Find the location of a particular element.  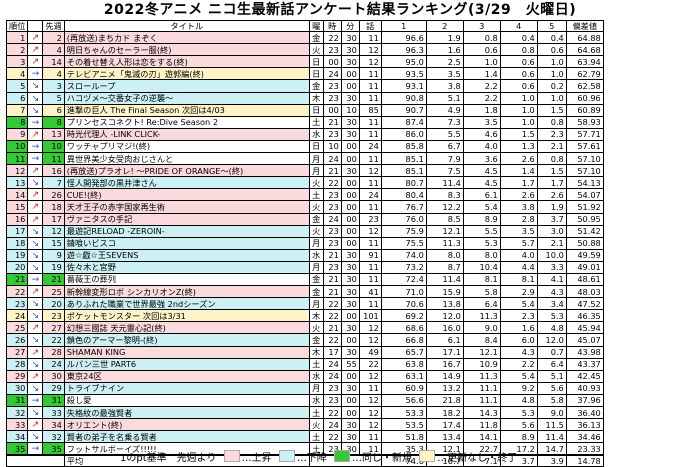

deviation-cell: 23.33 is located at coordinates (584, 449).